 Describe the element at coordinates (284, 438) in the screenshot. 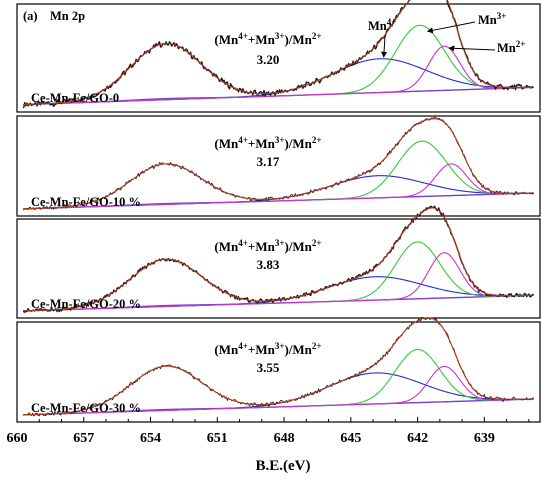

I see `x-tick-label: 648` at that location.